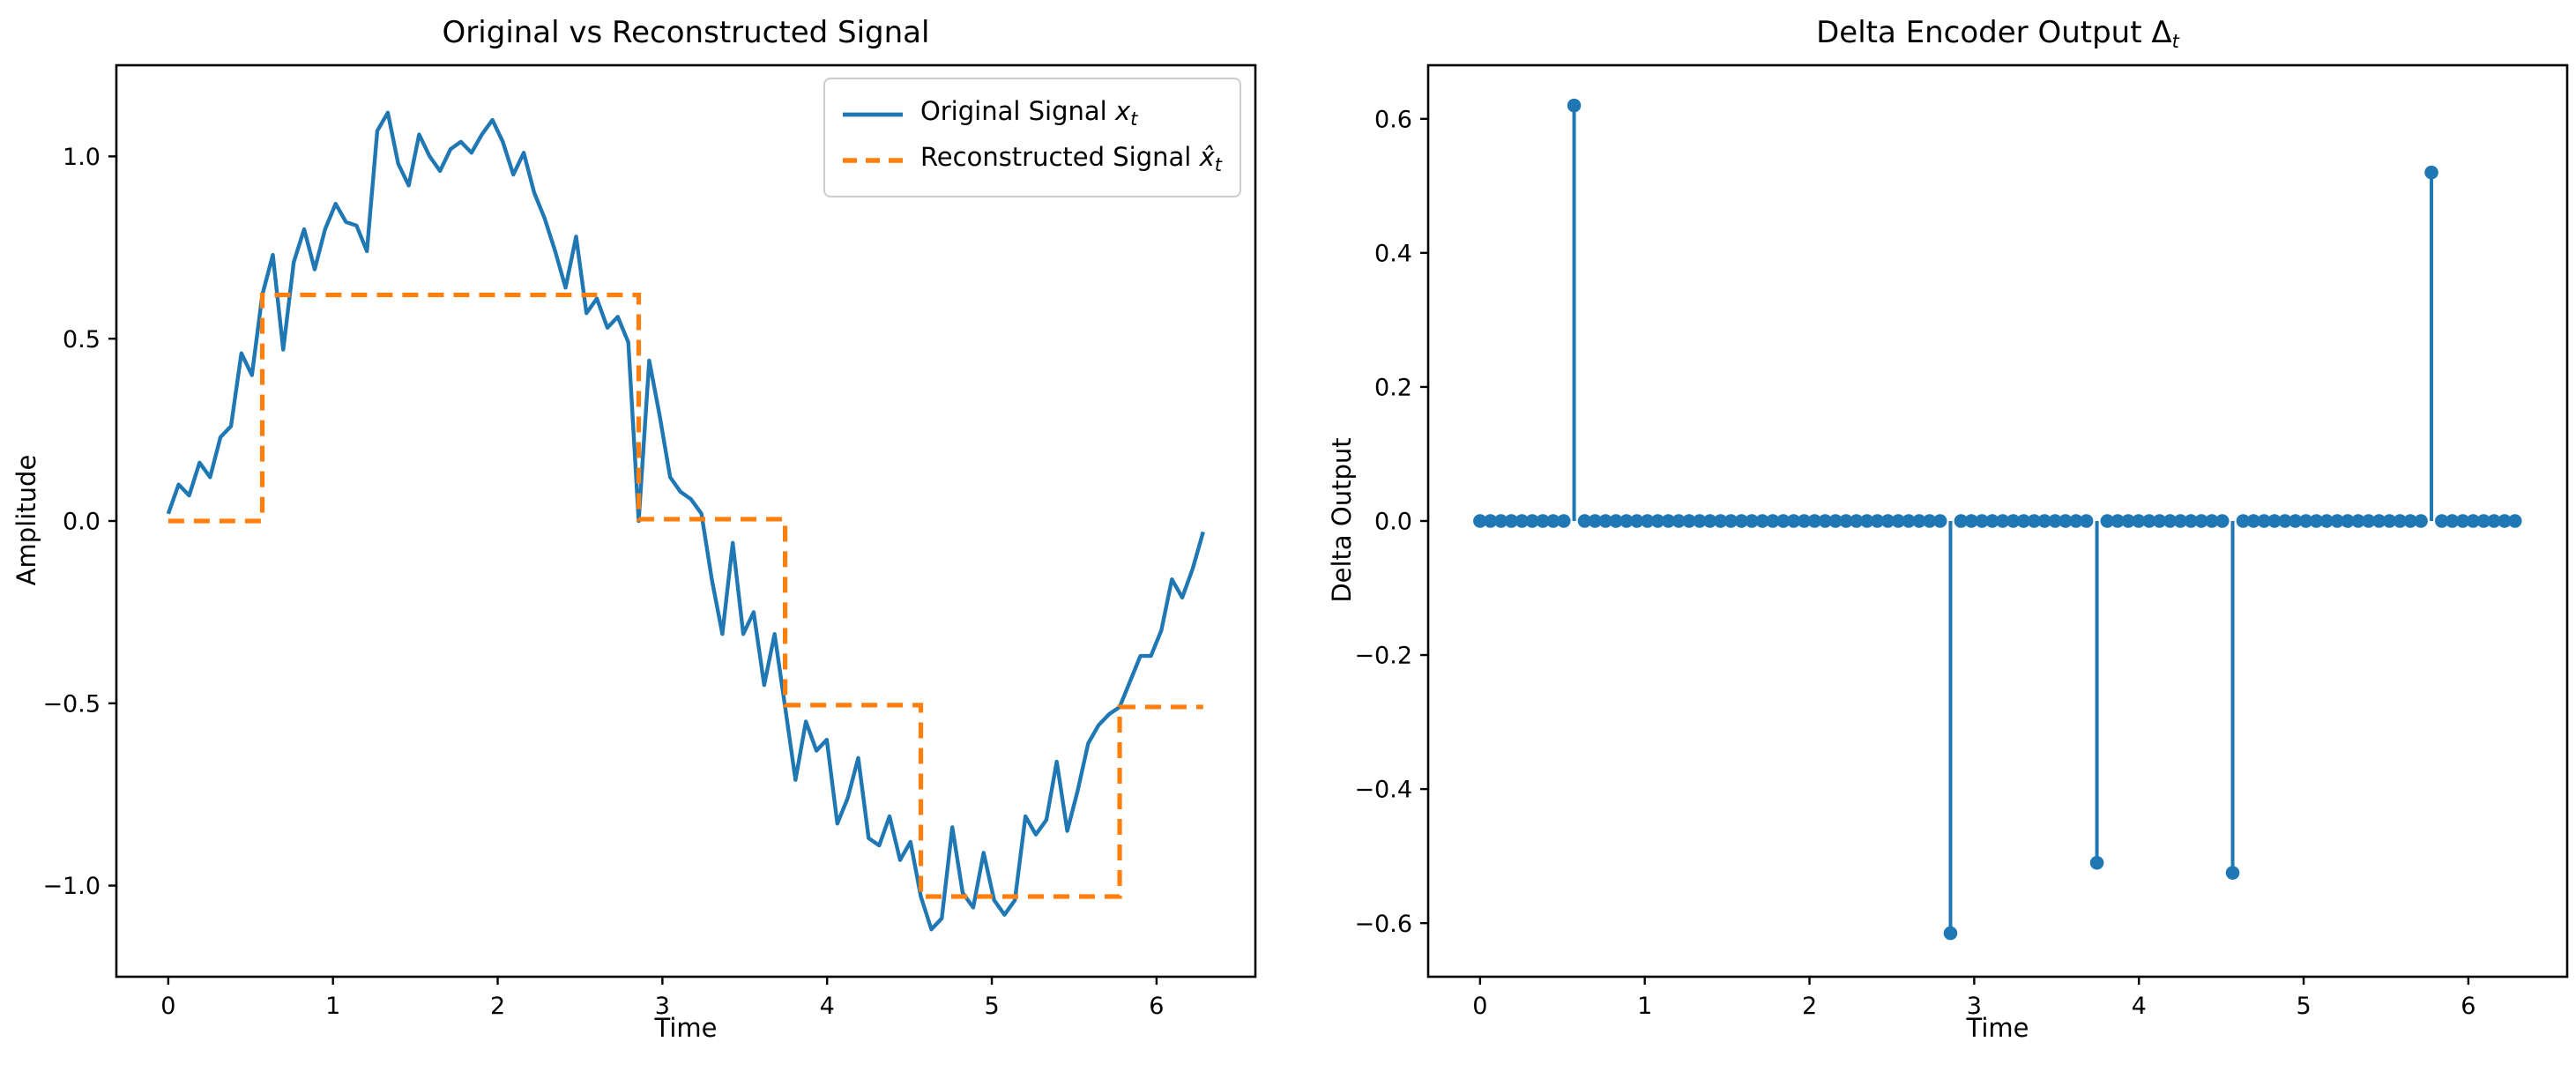 Image resolution: width=2576 pixels, height=1079 pixels. Describe the element at coordinates (1017, 113) in the screenshot. I see `legend-text: Original Signal` at that location.